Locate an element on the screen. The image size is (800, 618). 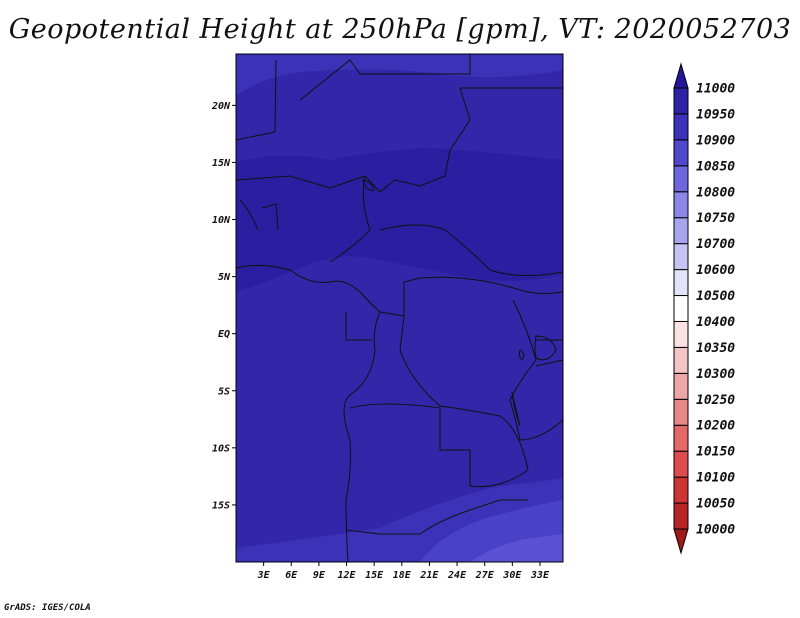
colorbar-label: 11000 is located at coordinates (715, 89).